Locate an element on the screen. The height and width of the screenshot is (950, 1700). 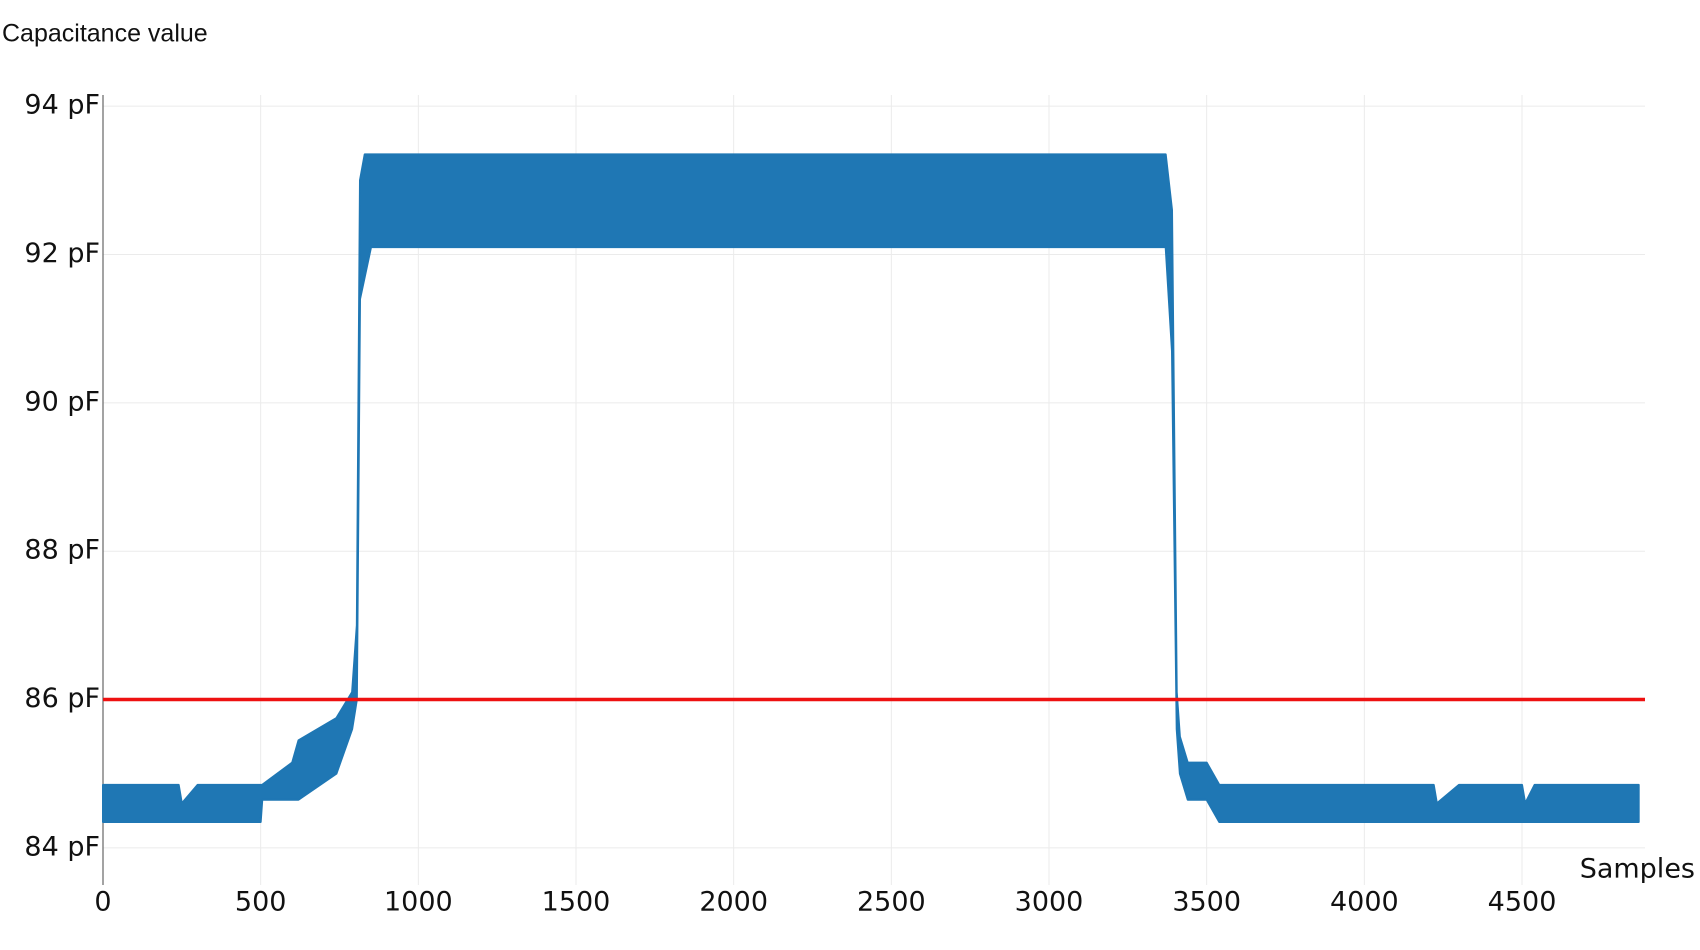
x-tick-label: 1000 is located at coordinates (418, 902).